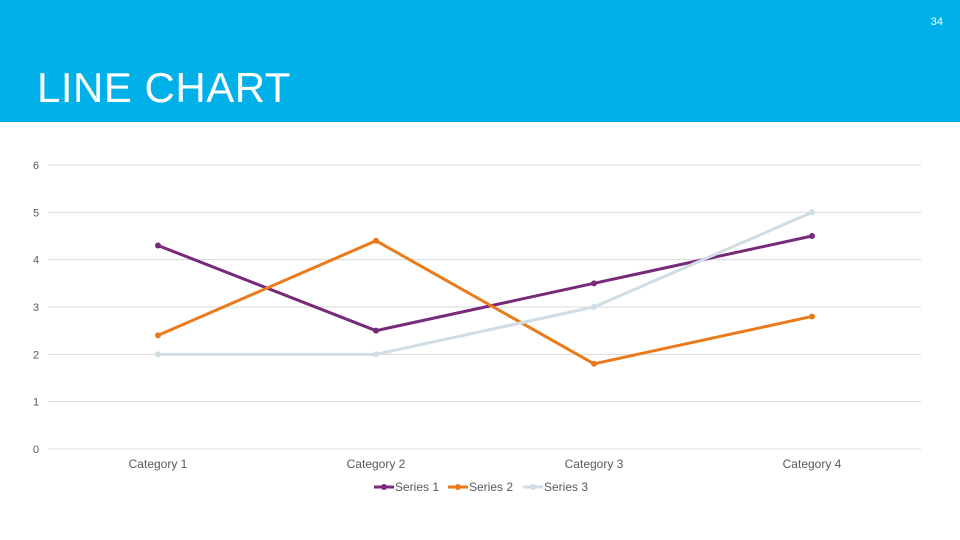 Image resolution: width=960 pixels, height=540 pixels. What do you see at coordinates (36, 213) in the screenshot?
I see `y-tick-label: 5` at bounding box center [36, 213].